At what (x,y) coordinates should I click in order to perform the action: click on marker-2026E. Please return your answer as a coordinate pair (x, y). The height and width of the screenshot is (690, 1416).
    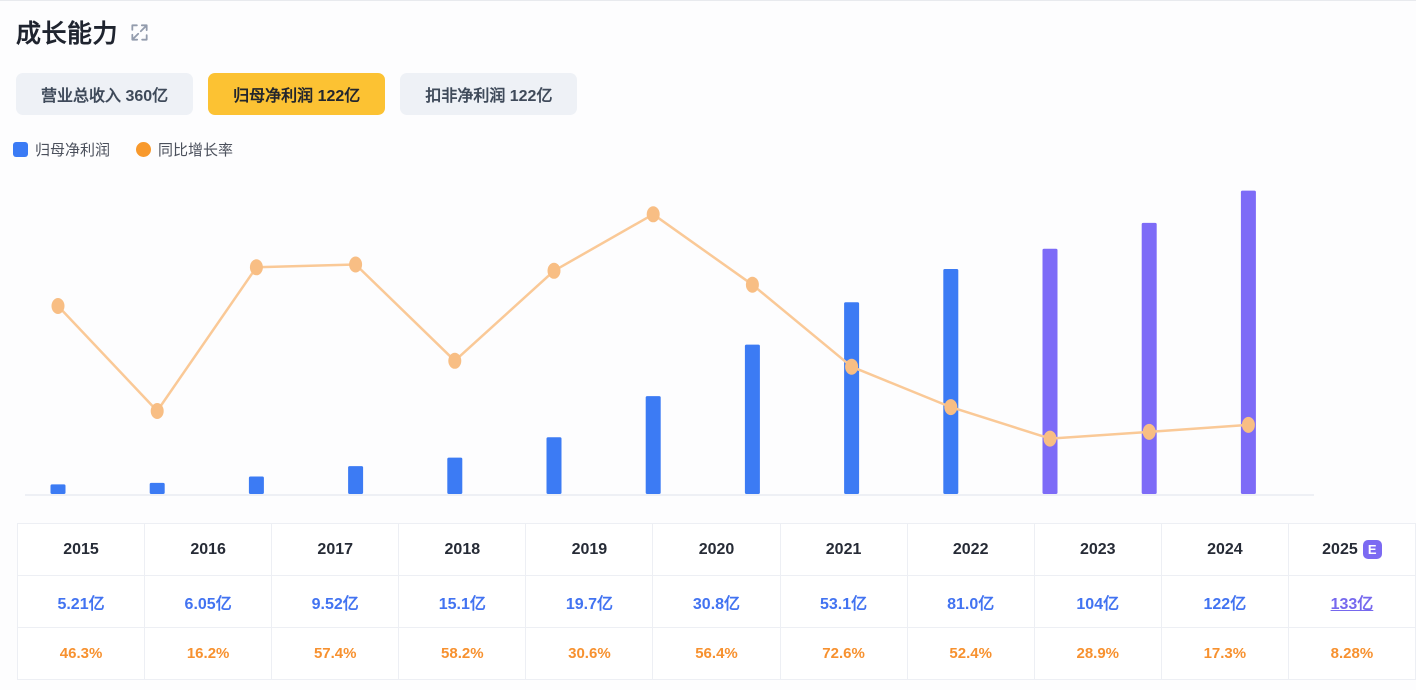
    Looking at the image, I should click on (1149, 431).